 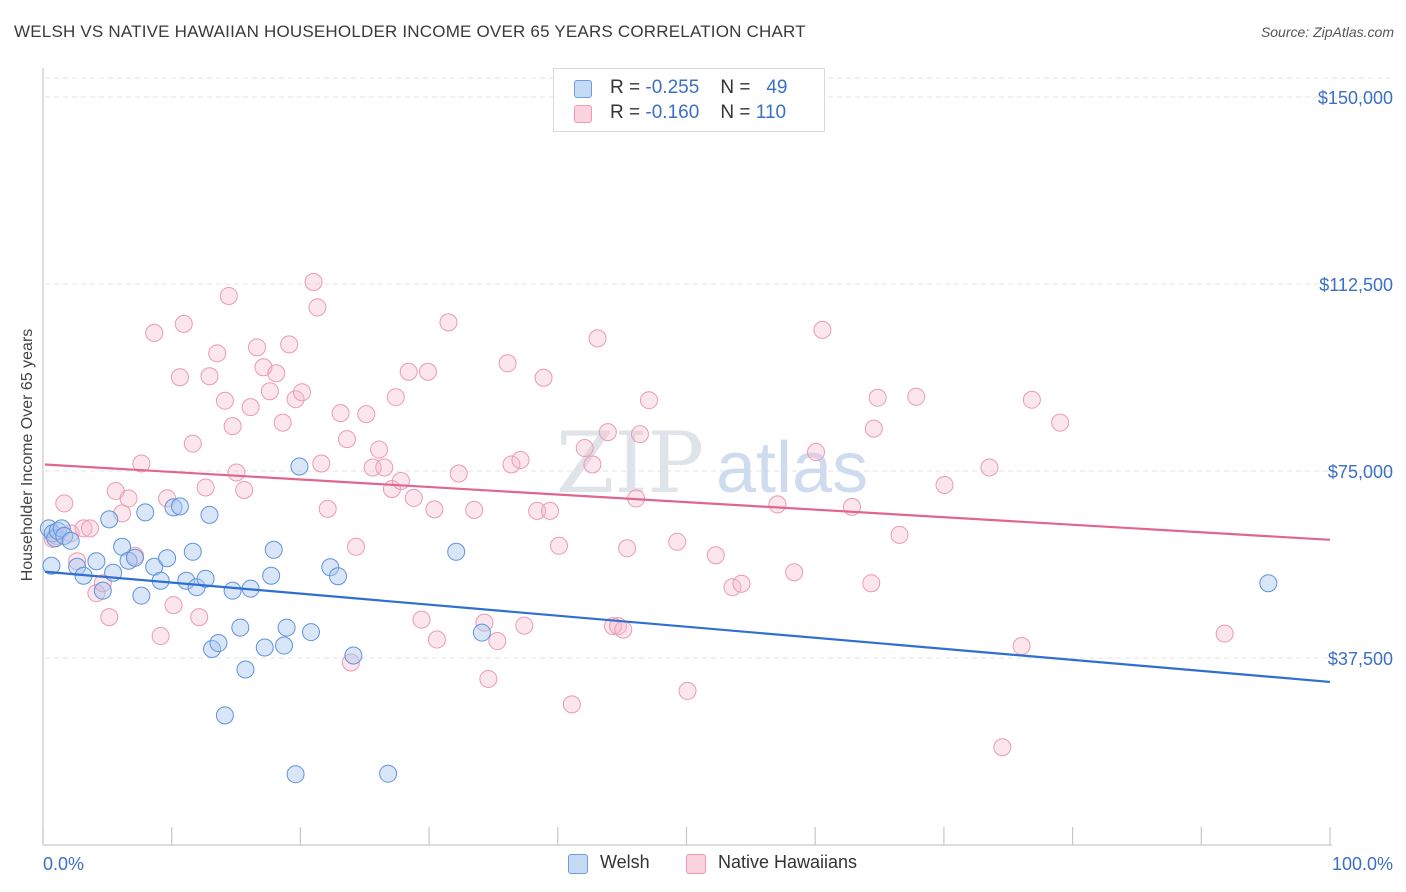 What do you see at coordinates (1327, 32) in the screenshot?
I see `source-label: Source: ZipAtlas.com` at bounding box center [1327, 32].